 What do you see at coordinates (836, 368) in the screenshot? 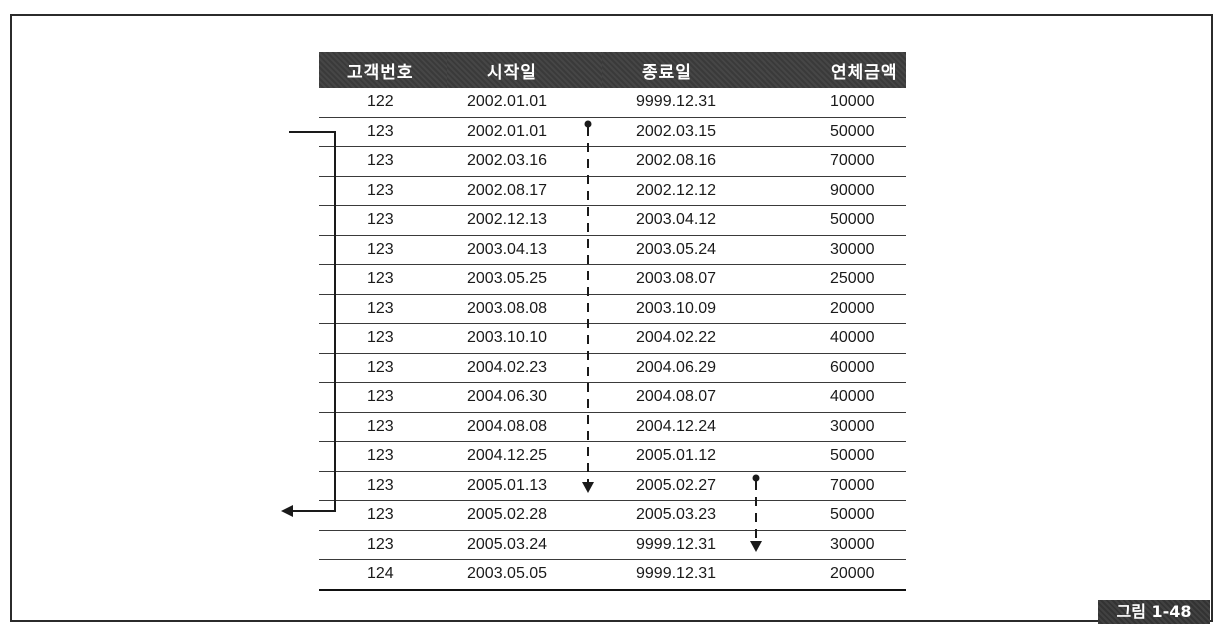
I see `amount-cell: 60000` at bounding box center [836, 368].